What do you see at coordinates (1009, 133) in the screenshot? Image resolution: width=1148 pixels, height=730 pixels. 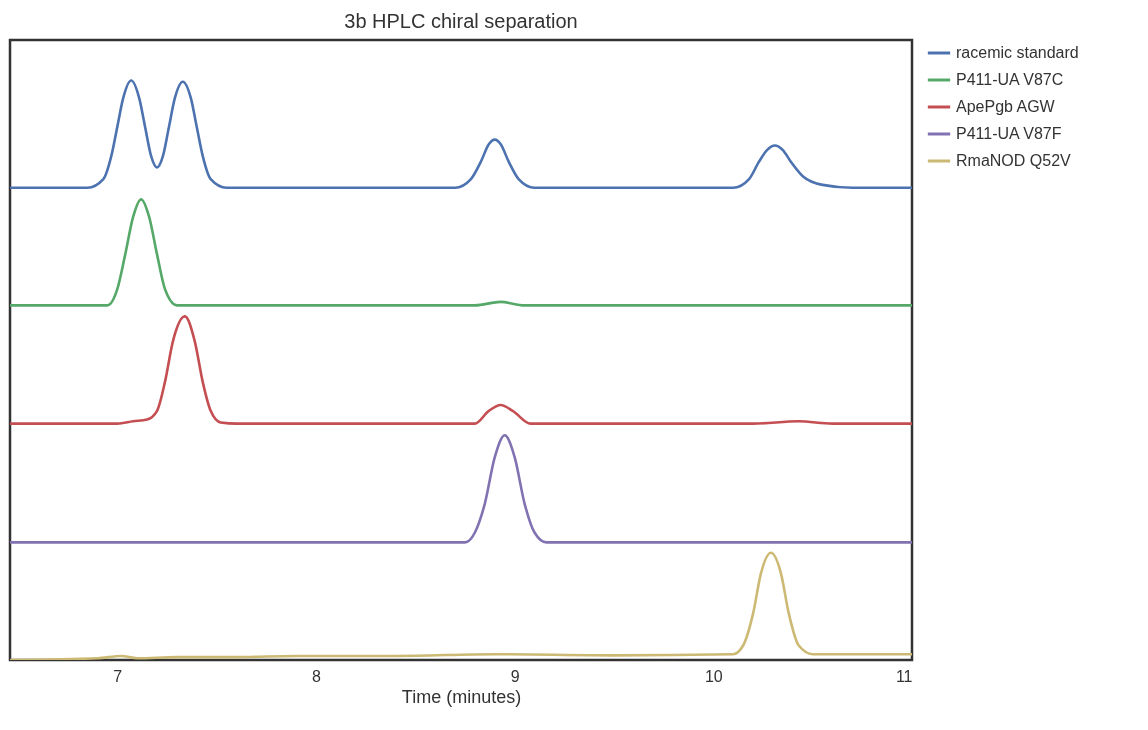 I see `legend-label: P411-UA V87F` at bounding box center [1009, 133].